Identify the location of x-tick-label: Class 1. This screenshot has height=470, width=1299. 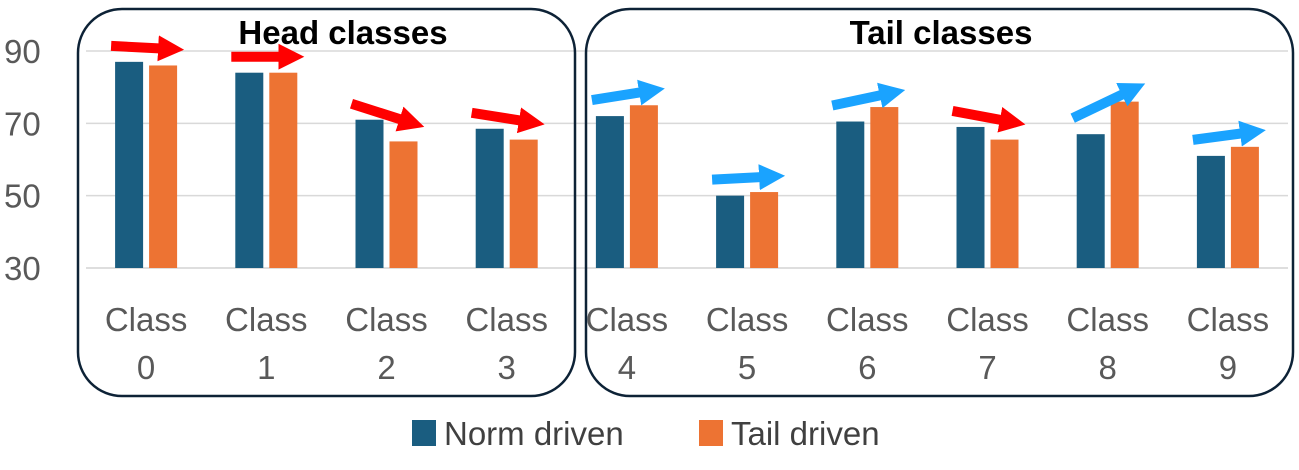
(266, 343).